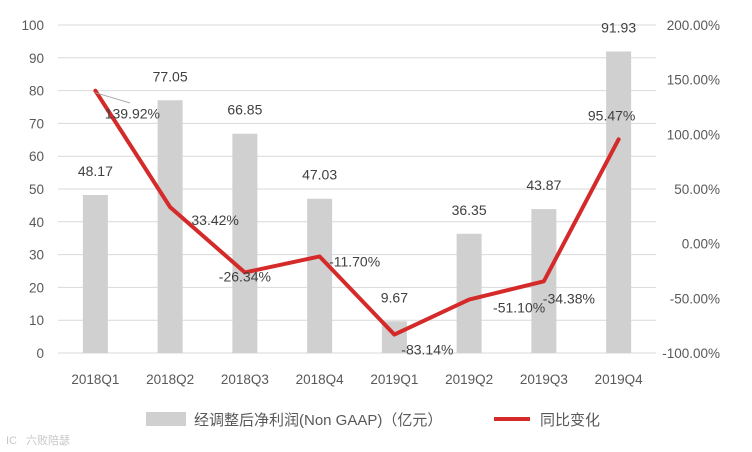 The height and width of the screenshot is (452, 752). Describe the element at coordinates (318, 420) in the screenshot. I see `legend-bar-label: 经调整后净利润(Non GAAP)（亿元）` at that location.